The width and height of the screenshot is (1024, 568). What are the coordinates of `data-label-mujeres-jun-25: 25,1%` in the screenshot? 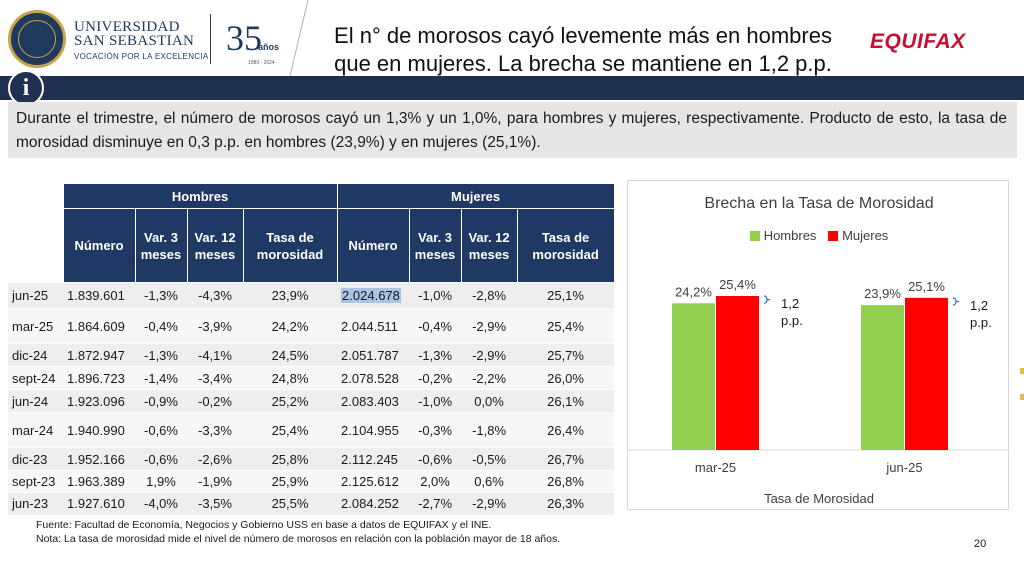 It's located at (926, 286).